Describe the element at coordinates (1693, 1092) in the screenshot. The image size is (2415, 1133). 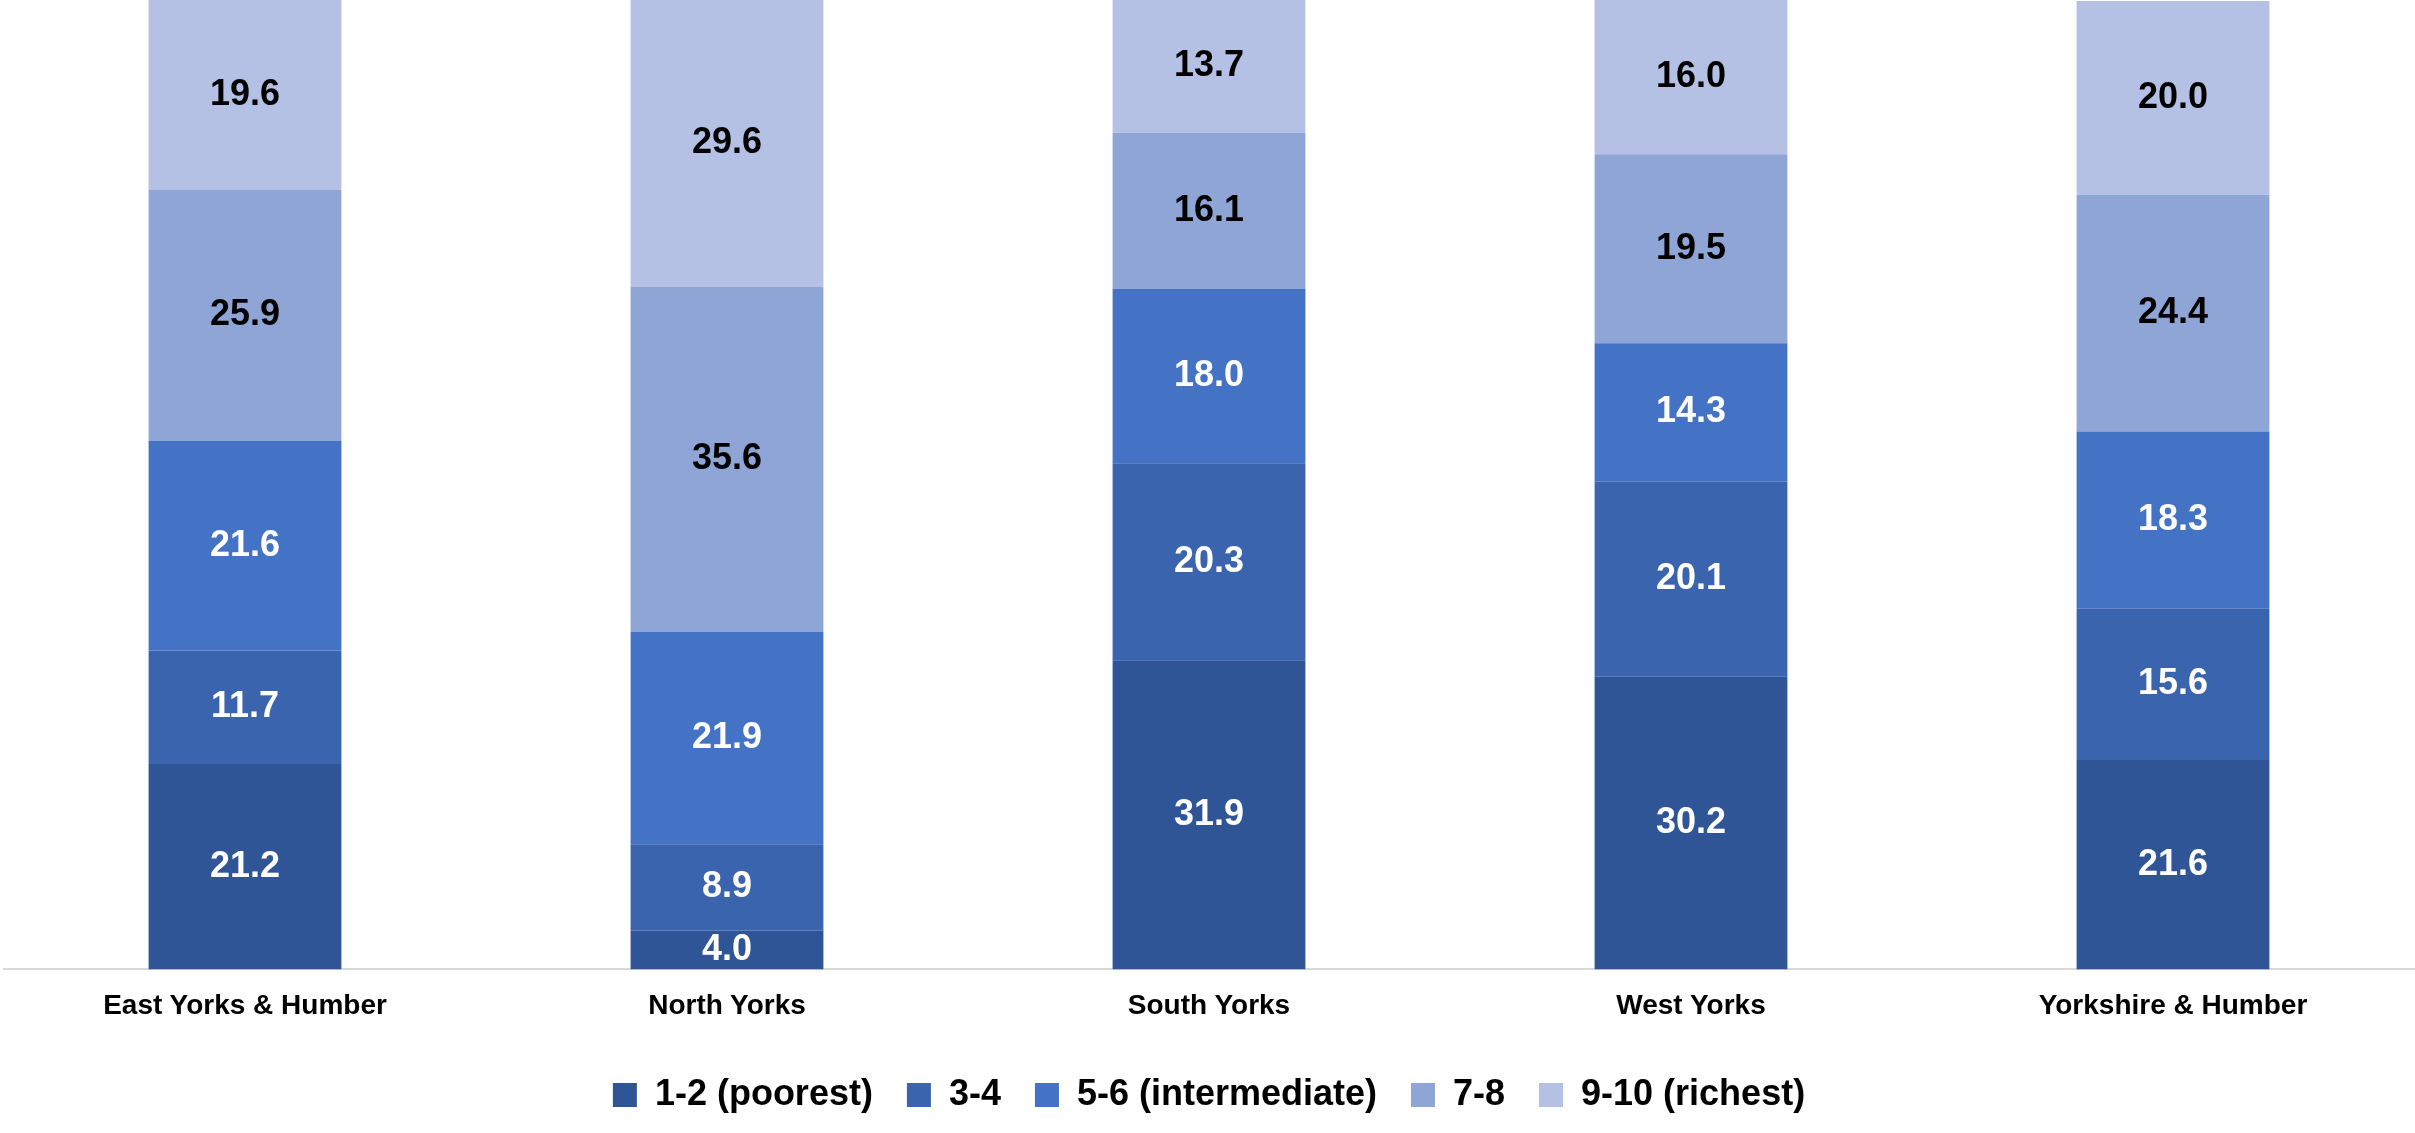
I see `legend-label: 9-10 (richest)` at that location.